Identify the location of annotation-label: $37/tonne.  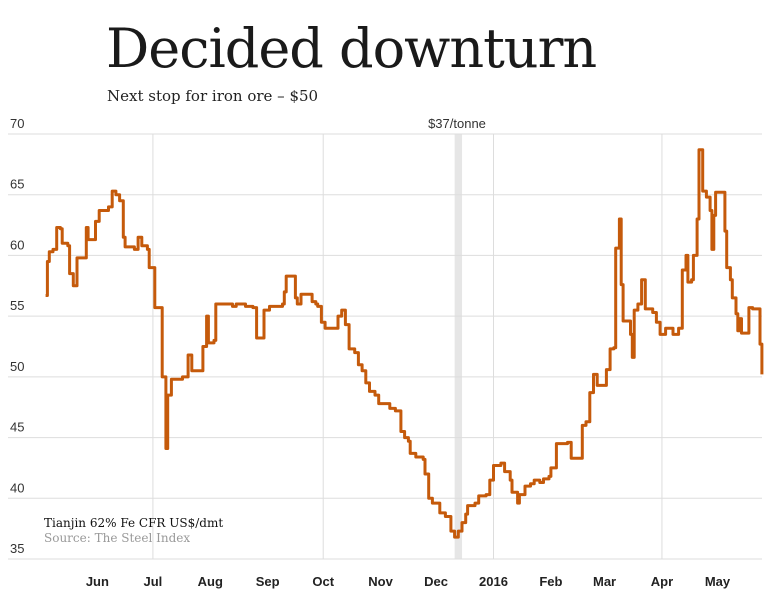
(457, 123).